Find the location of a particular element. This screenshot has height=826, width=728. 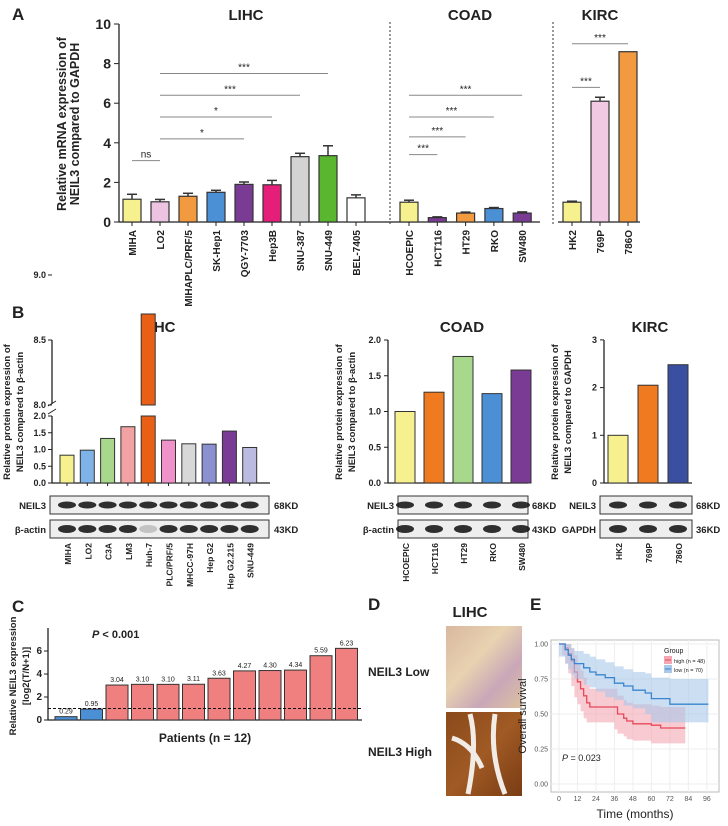

y-tick-label: 0.50 is located at coordinates (541, 715).